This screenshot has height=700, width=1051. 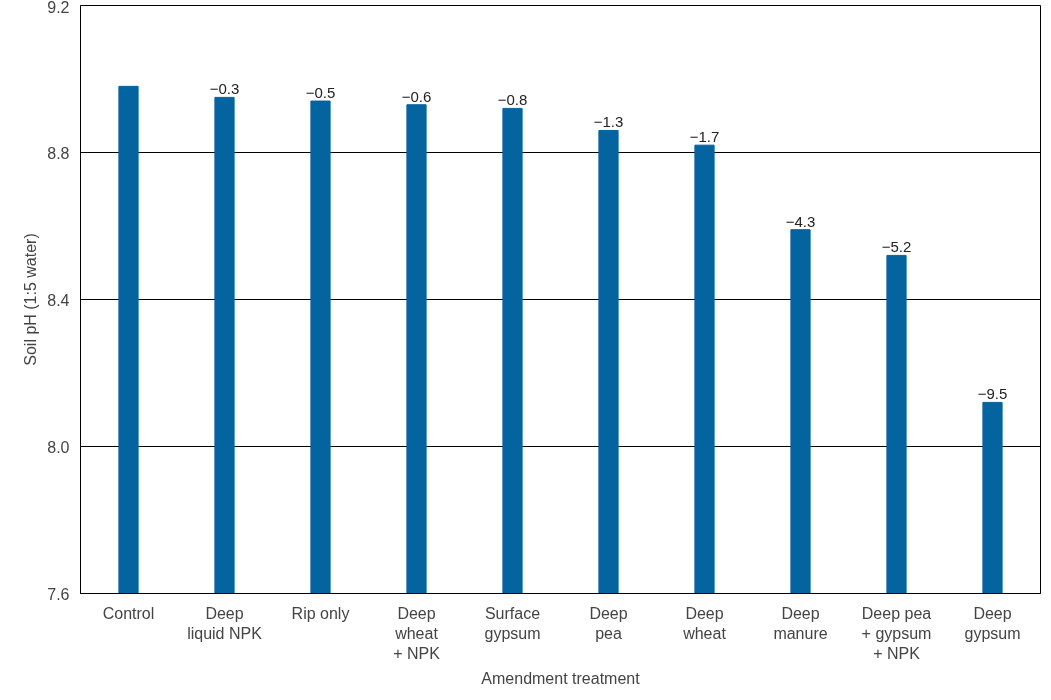 I want to click on x-tick-label: Deep liquid NPK, so click(x=225, y=623).